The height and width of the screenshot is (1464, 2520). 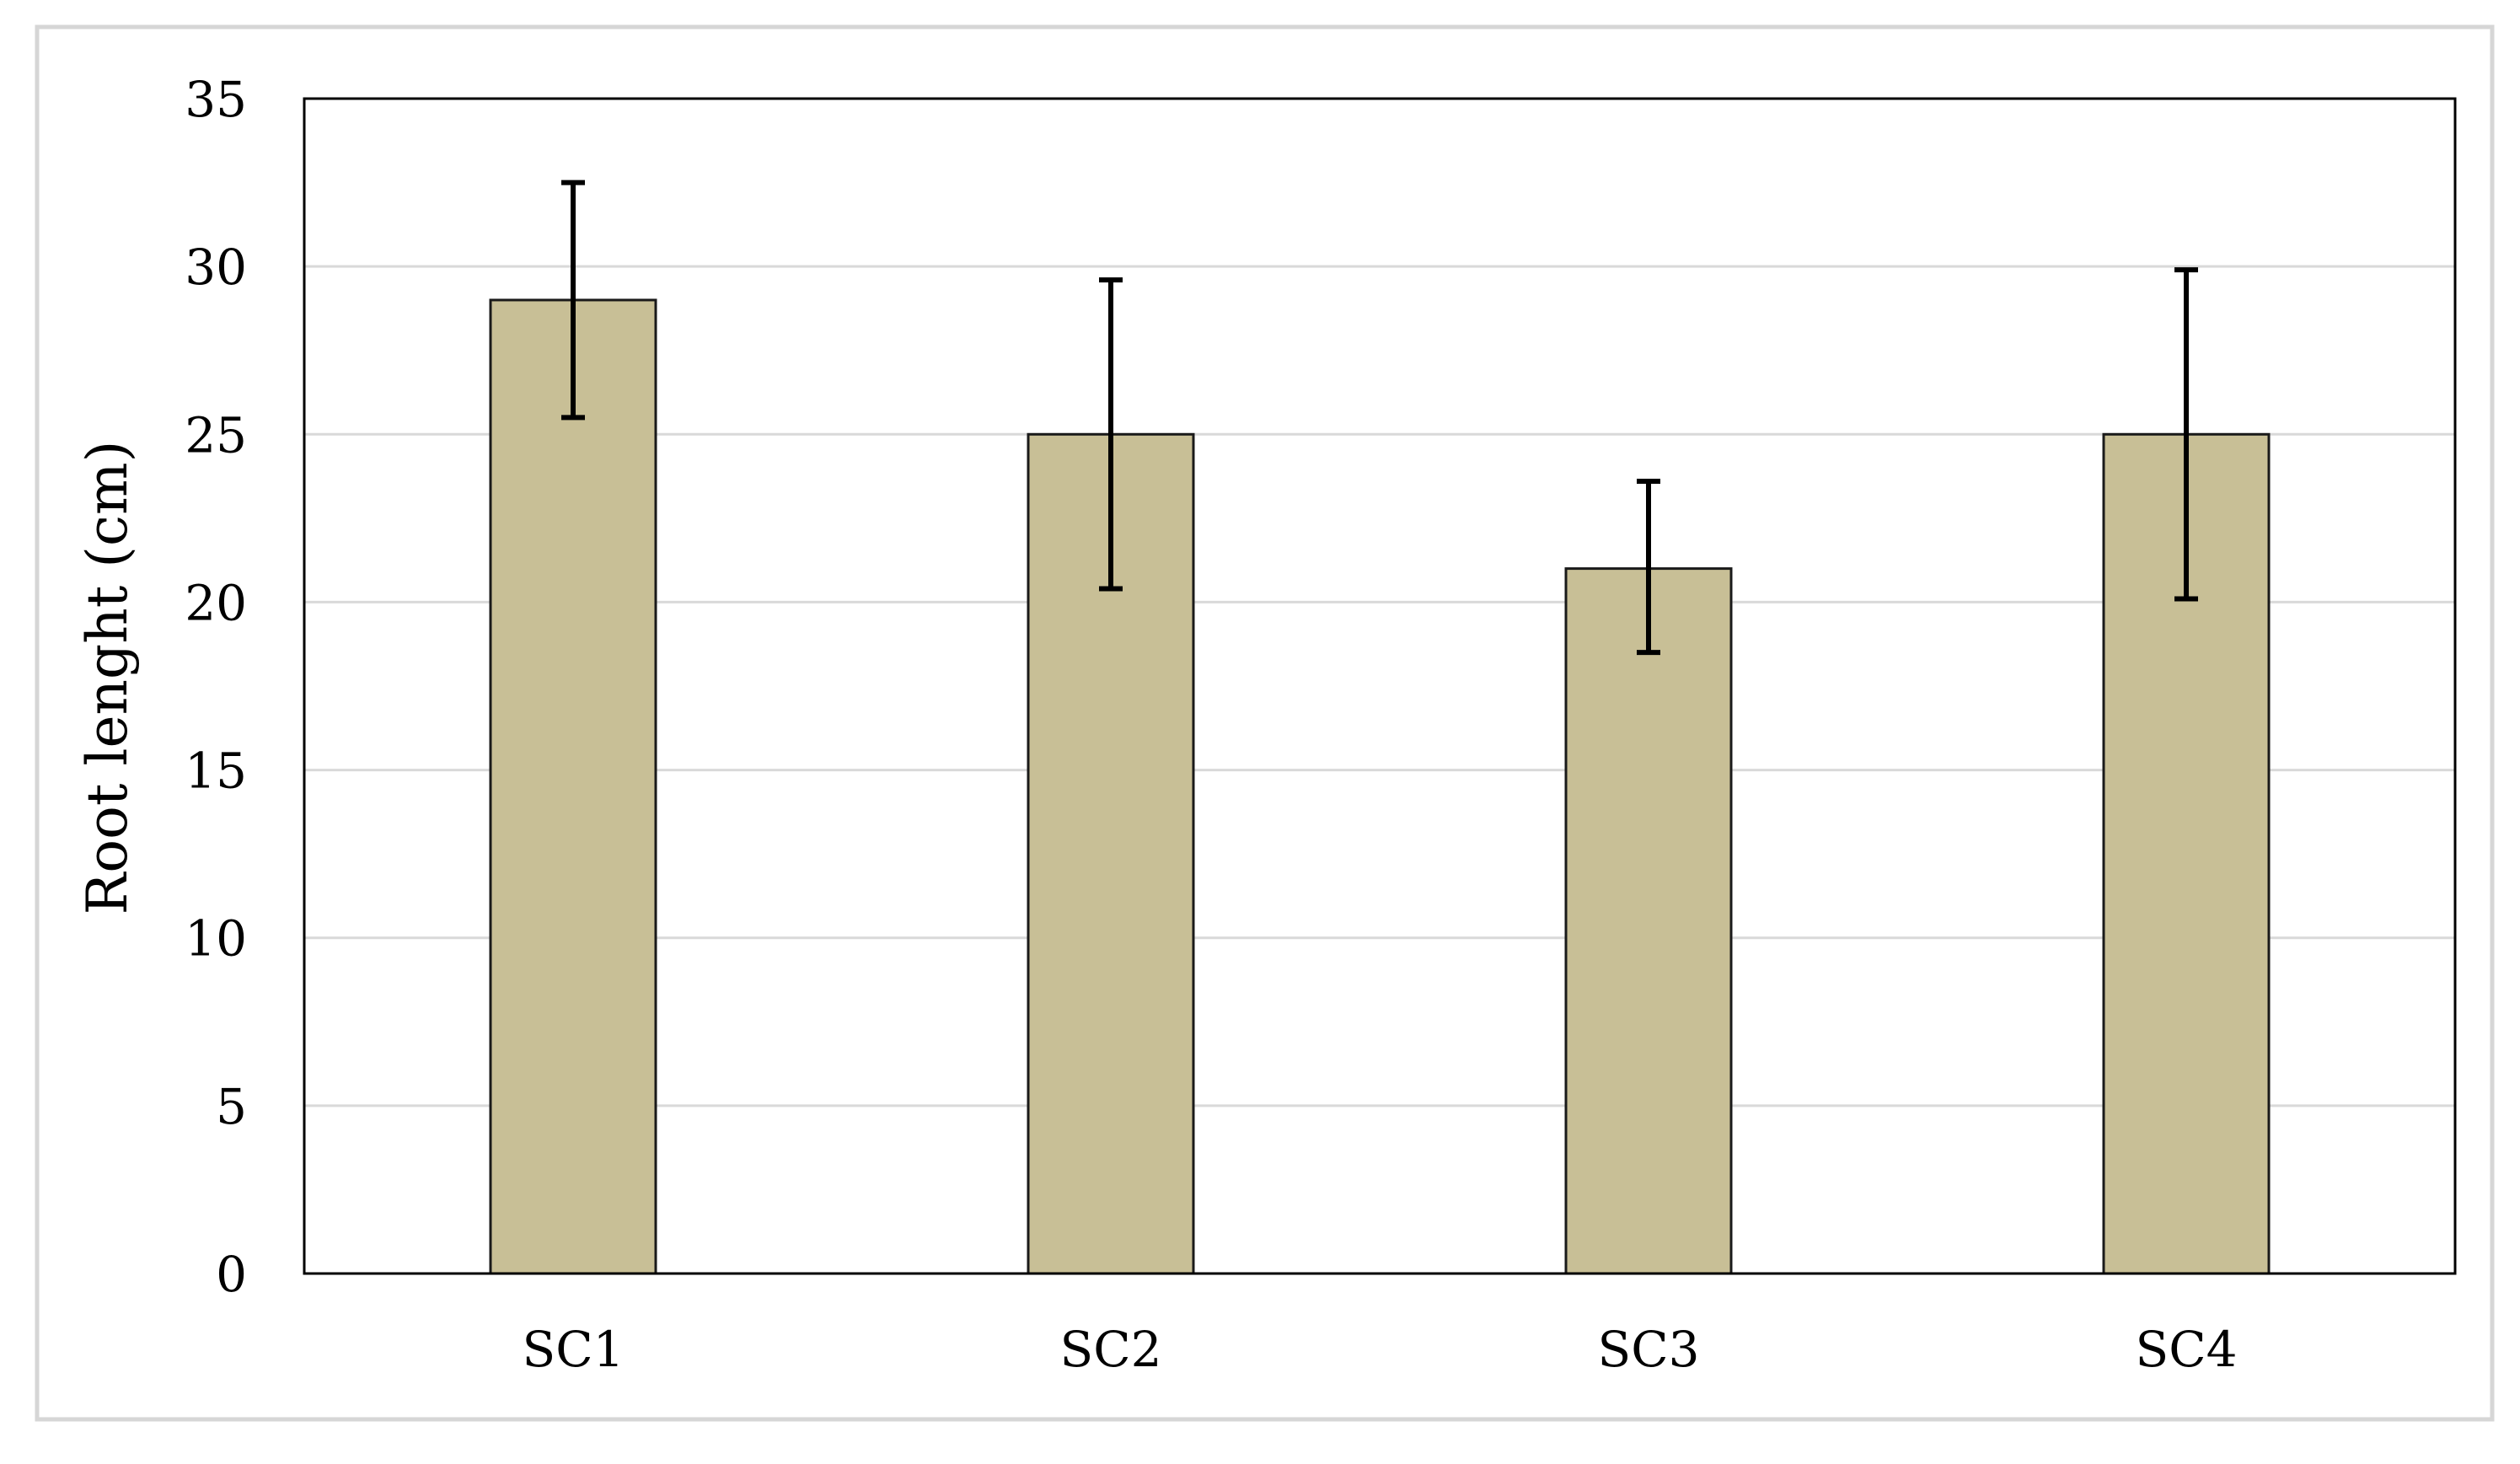 I want to click on y-tick-label: 35, so click(x=216, y=99).